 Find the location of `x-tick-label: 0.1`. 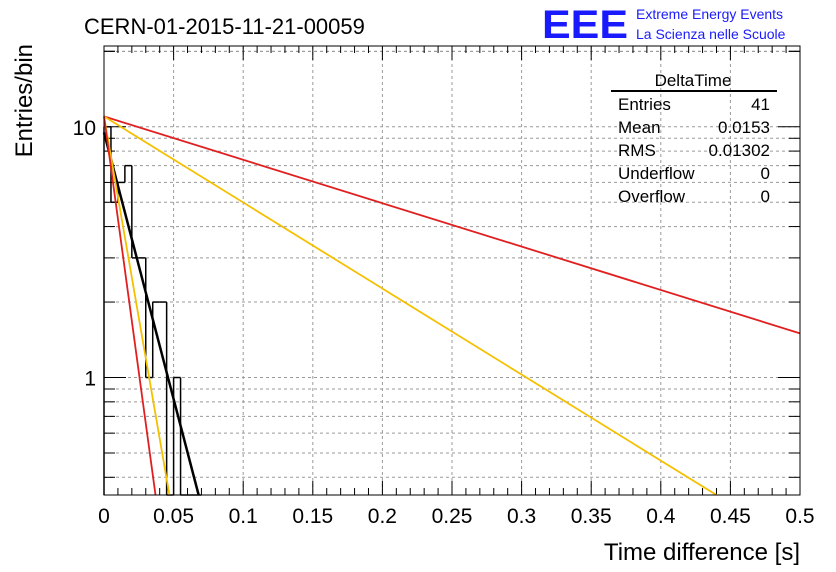

x-tick-label: 0.1 is located at coordinates (243, 516).